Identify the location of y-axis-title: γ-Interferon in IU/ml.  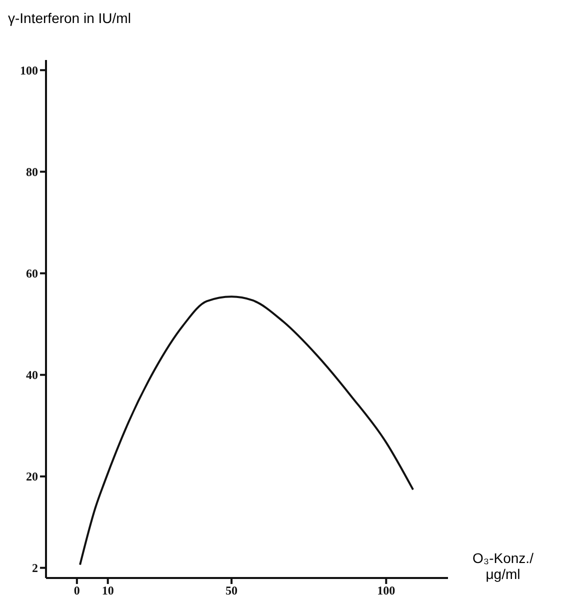
(69, 18).